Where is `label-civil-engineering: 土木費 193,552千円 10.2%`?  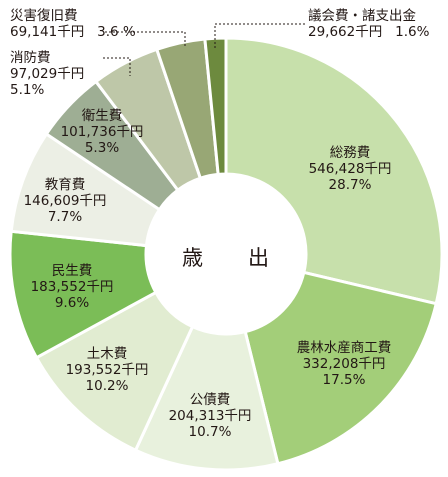 label-civil-engineering: 土木費 193,552千円 10.2% is located at coordinates (107, 370).